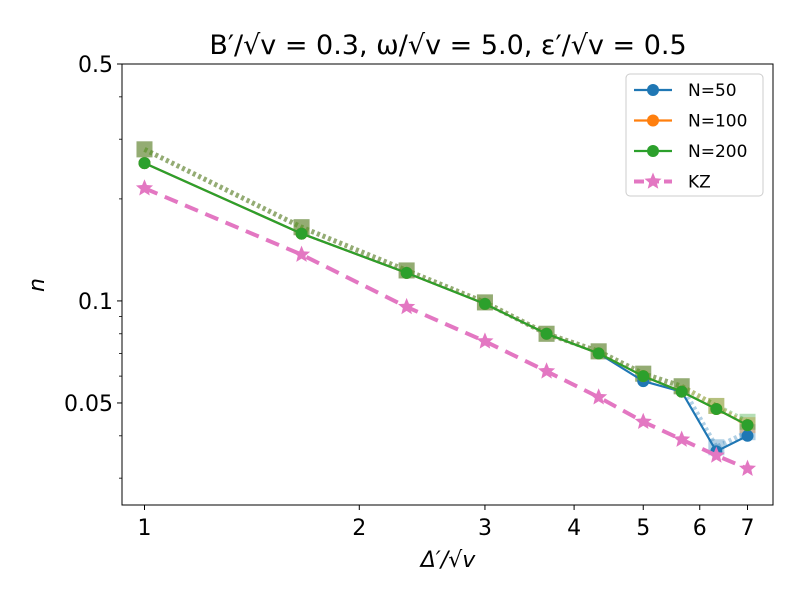  I want to click on legend: N=50 N=100 N=200 KZ, so click(694, 135).